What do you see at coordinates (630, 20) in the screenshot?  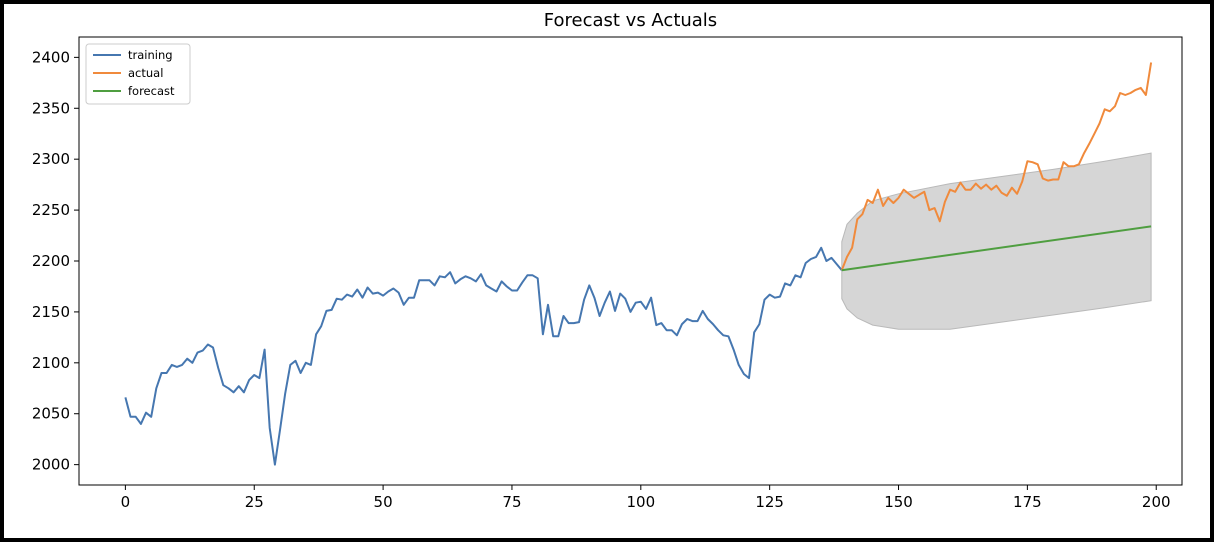 I see `chart-title: Forecast vs Actuals` at bounding box center [630, 20].